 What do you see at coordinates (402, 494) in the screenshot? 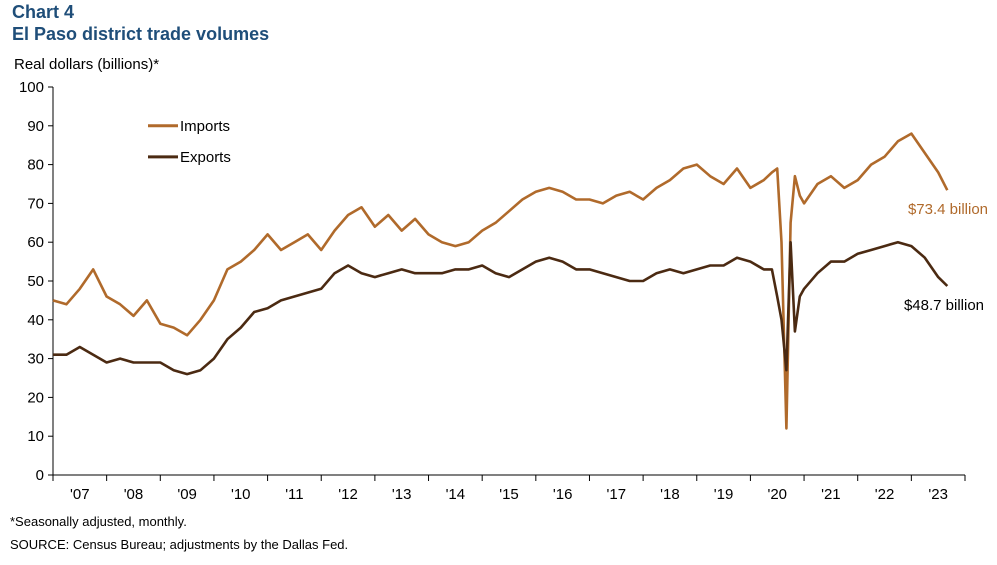
I see `x-tick-label: '13` at bounding box center [402, 494].